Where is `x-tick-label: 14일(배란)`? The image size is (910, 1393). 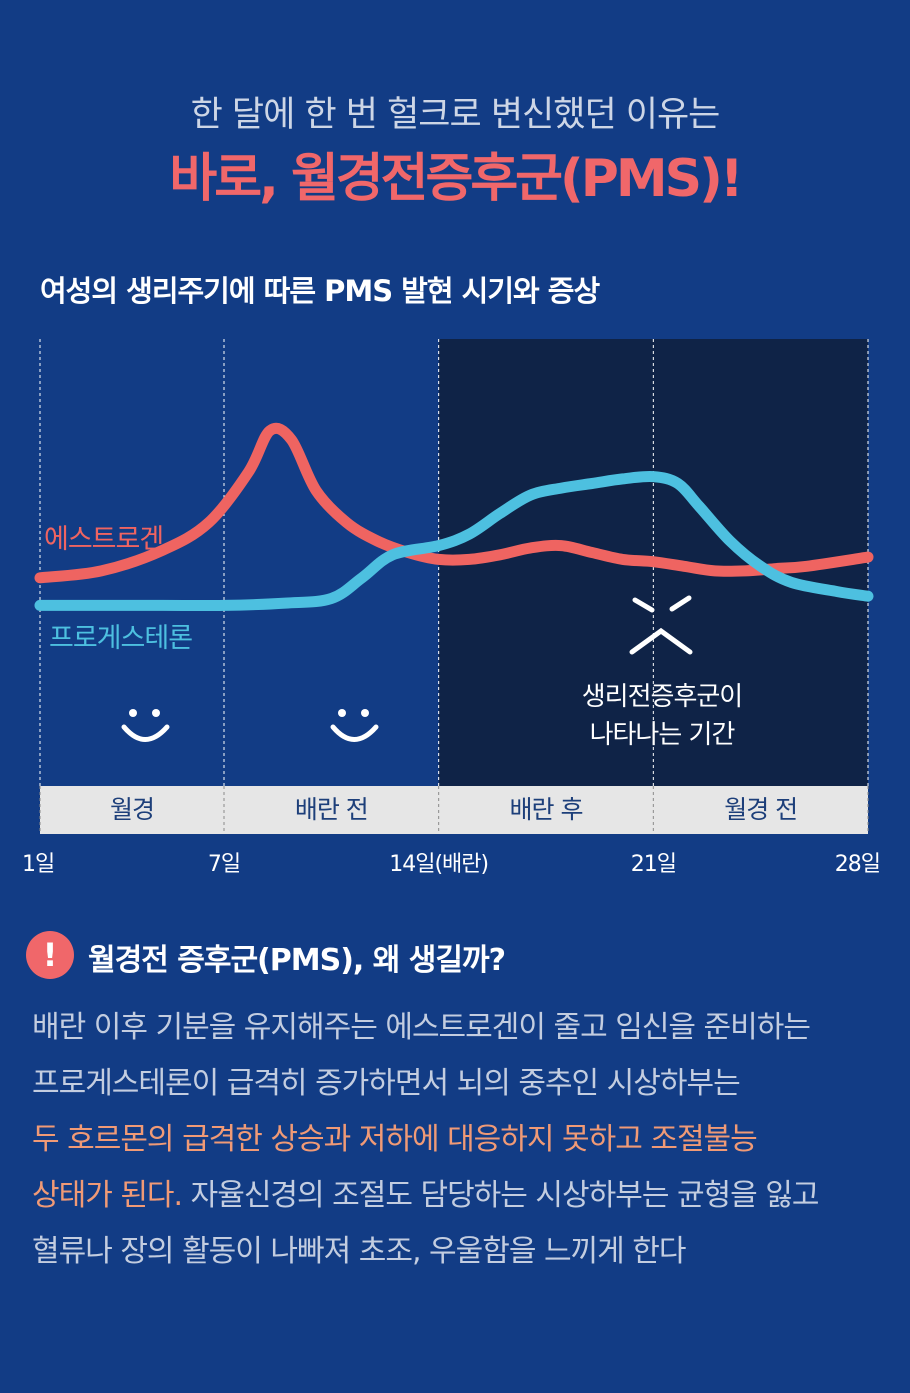
x-tick-label: 14일(배란) is located at coordinates (438, 864).